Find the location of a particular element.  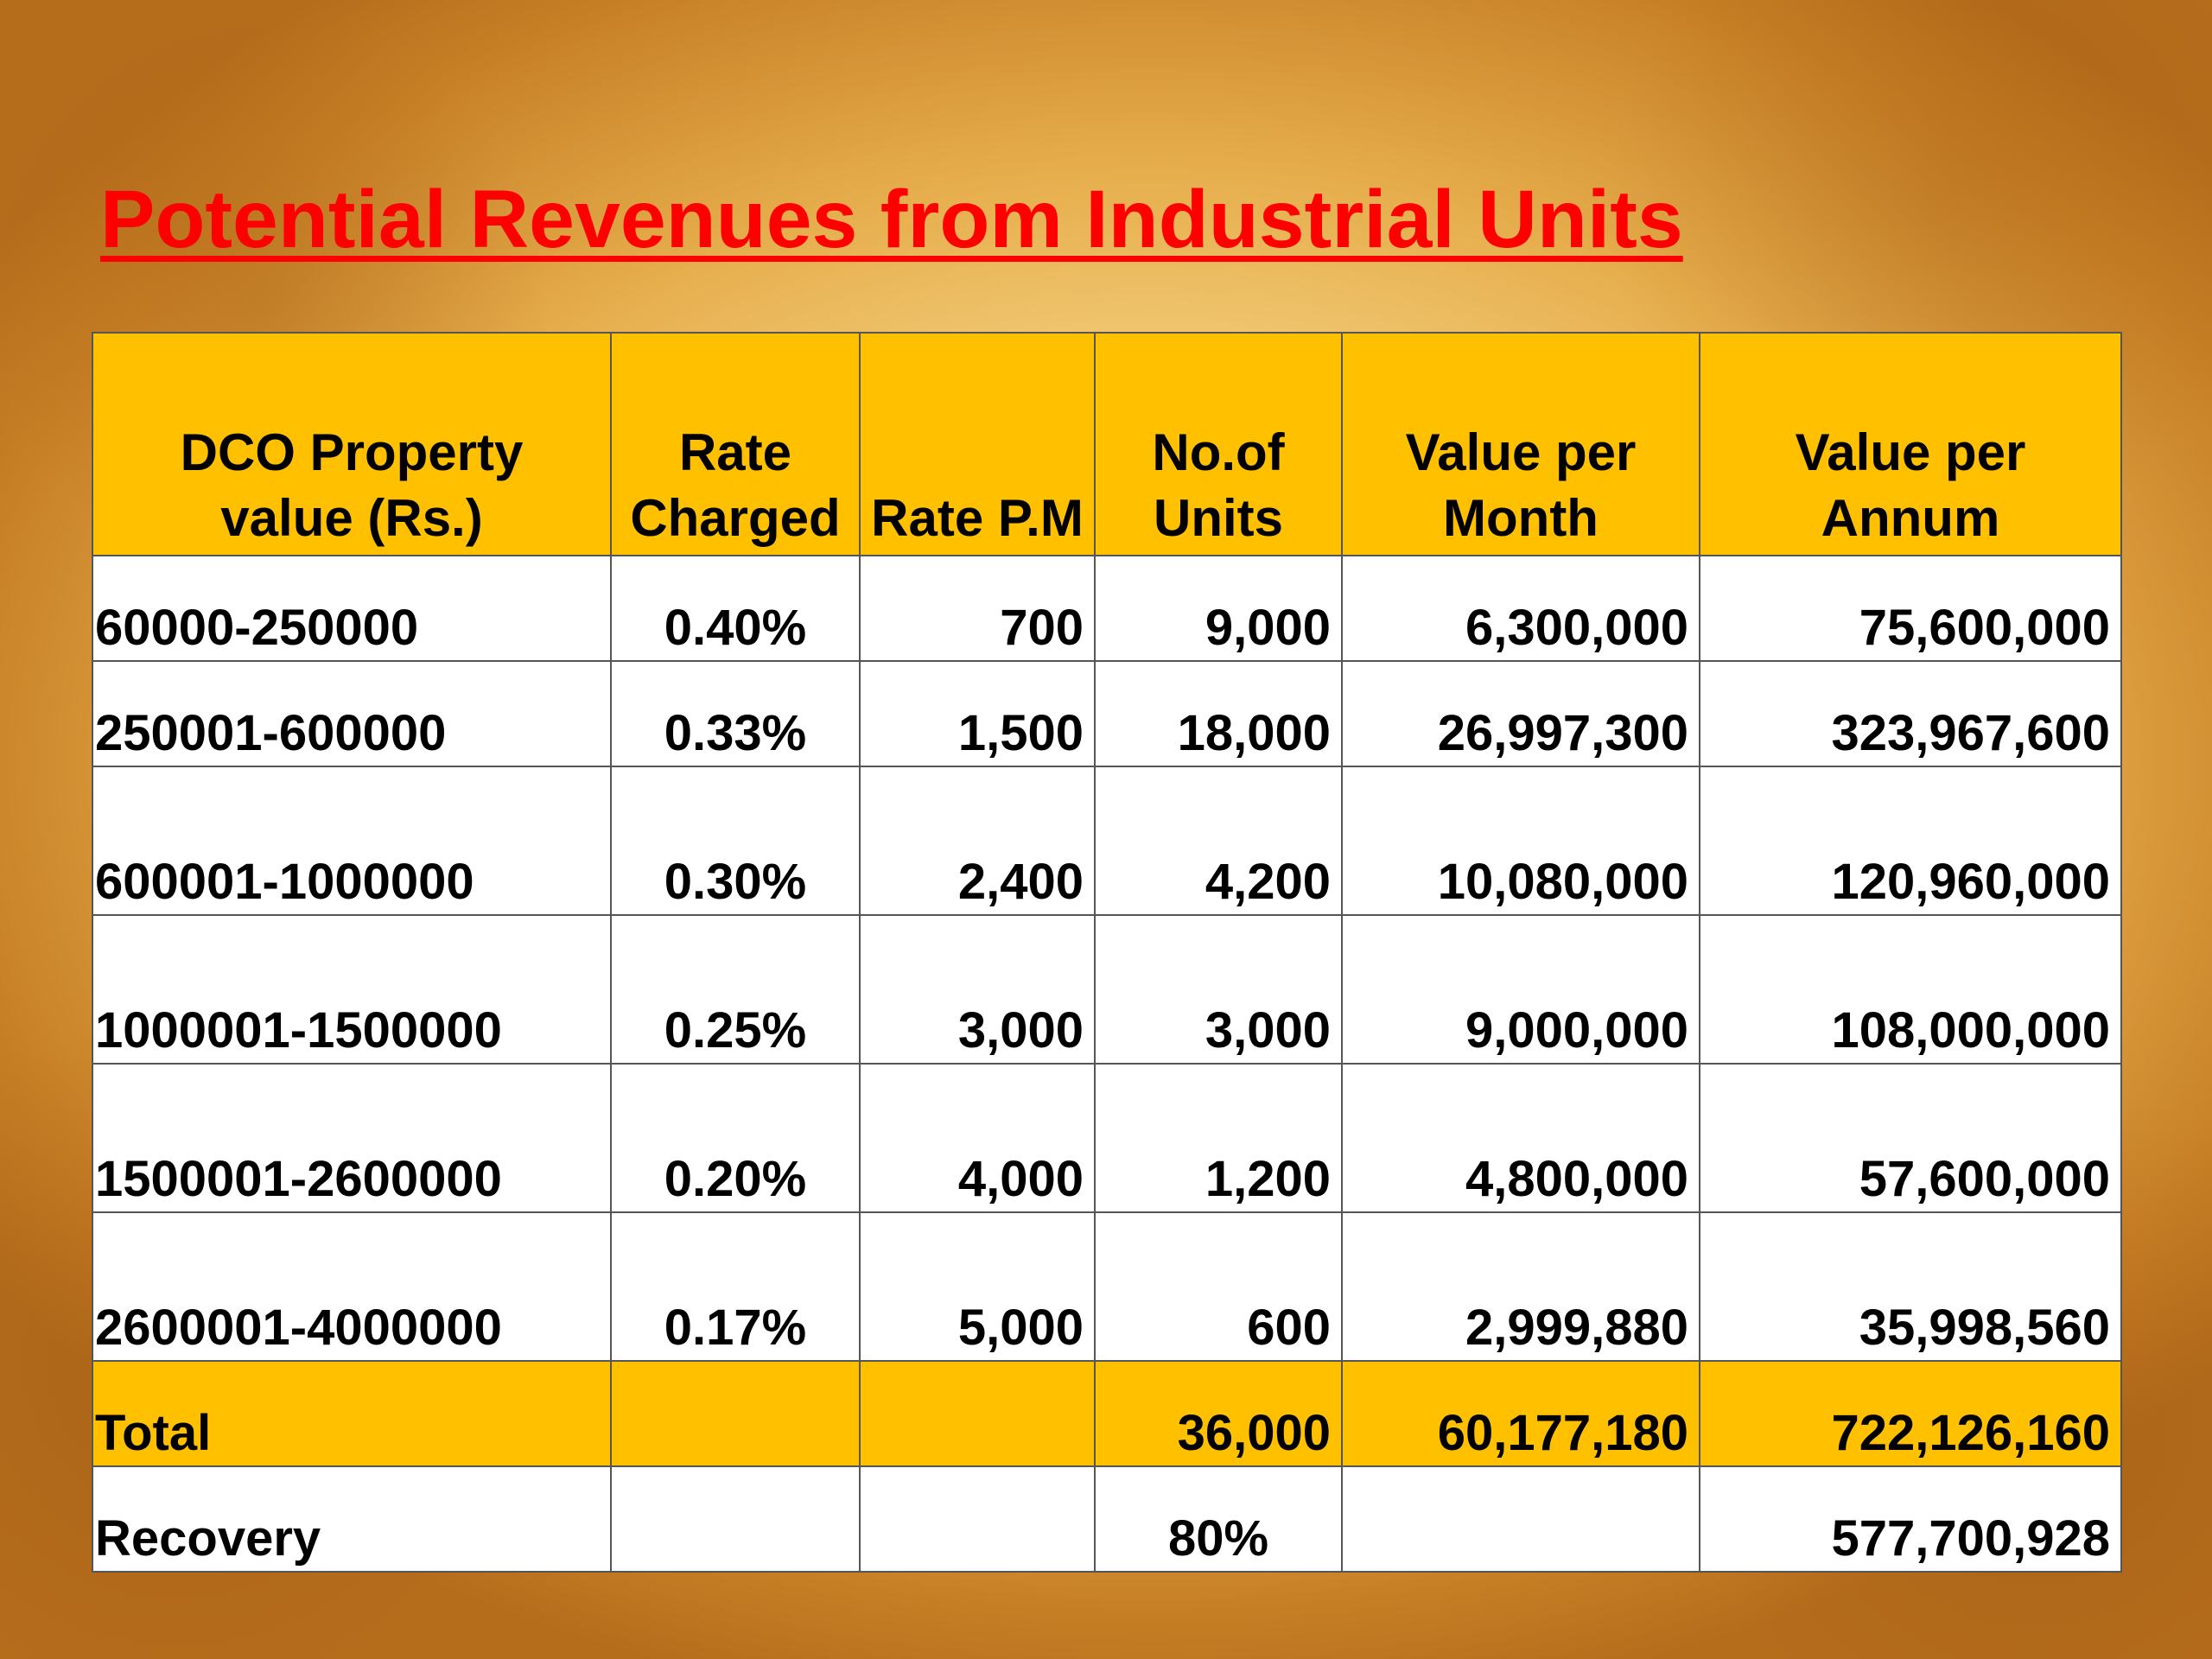

cell-value-per-annum: 120,960,000 is located at coordinates (1910, 841).